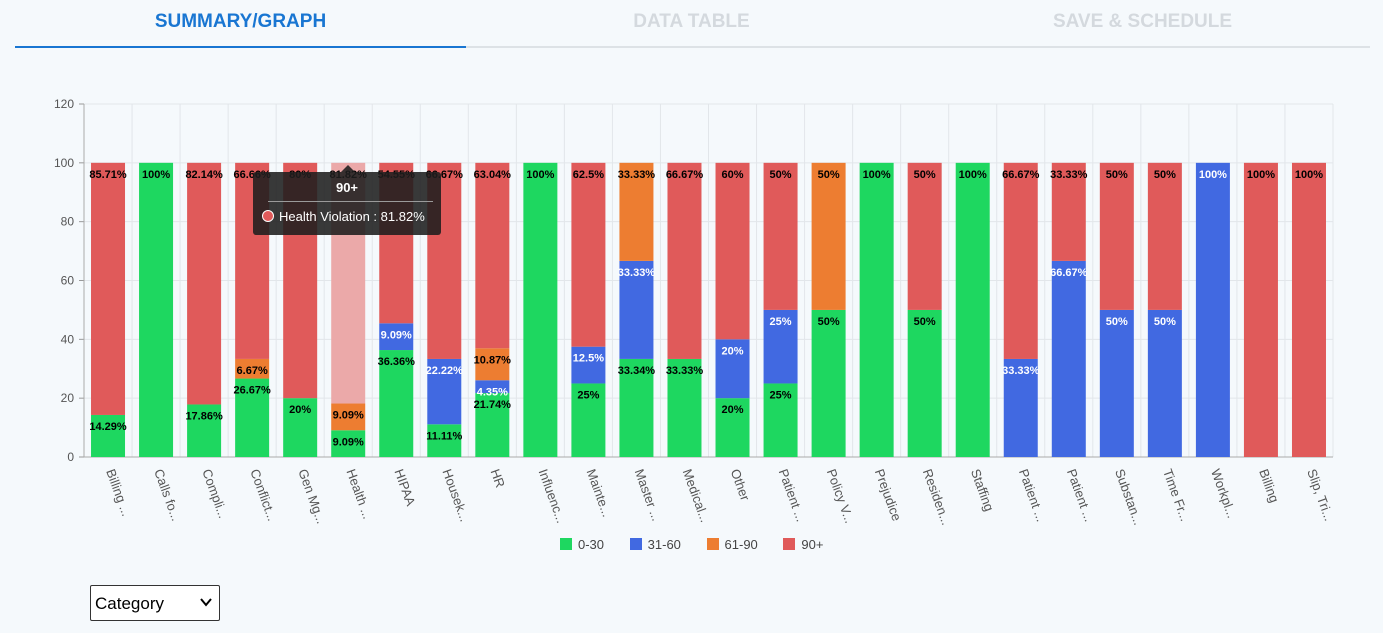 This screenshot has height=633, width=1383. Describe the element at coordinates (352, 216) in the screenshot. I see `tooltip-text: Health Violation : 81.82%` at that location.